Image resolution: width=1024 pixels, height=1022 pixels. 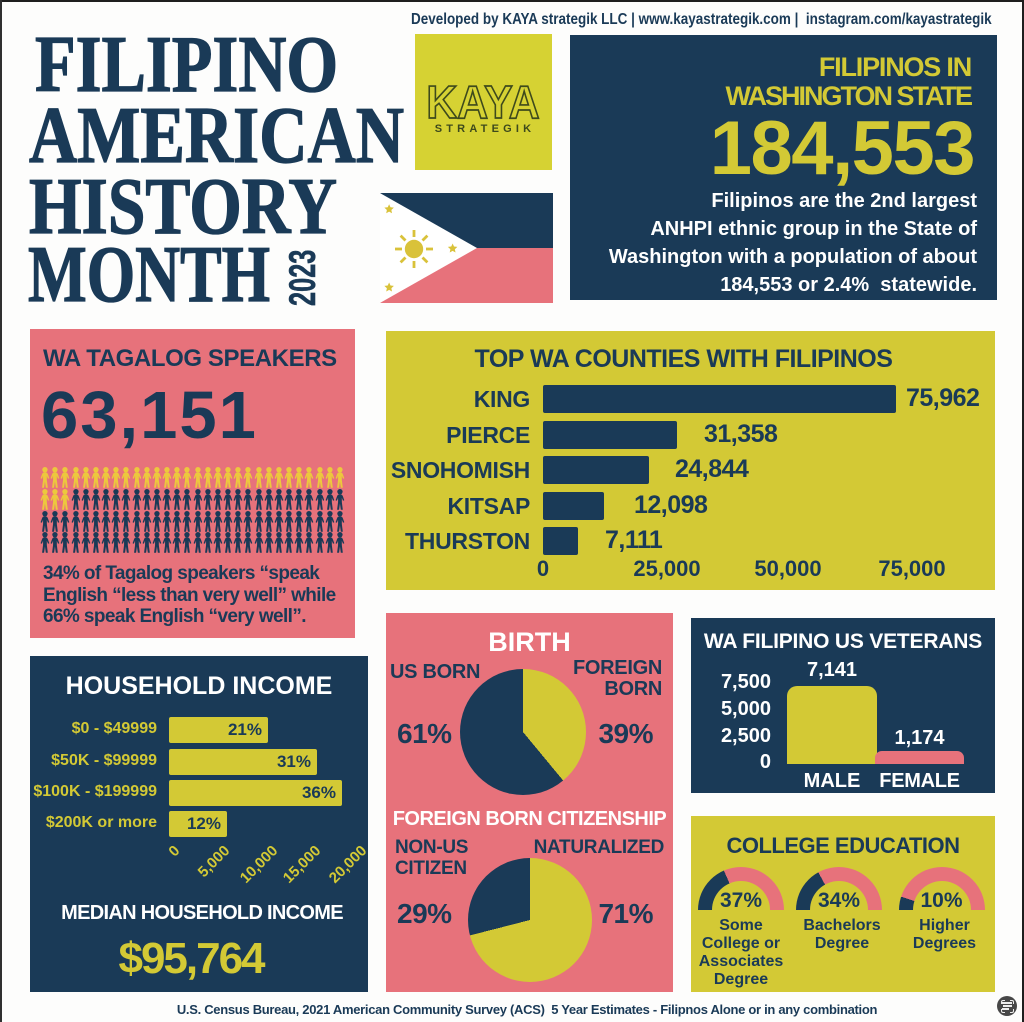 I want to click on svg-text: STRATEGIK, so click(x=485, y=129).